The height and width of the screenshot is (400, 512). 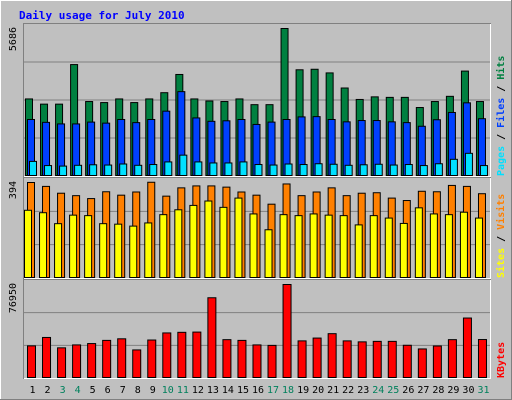 I want to click on panel-max-label: 76950, so click(x=13, y=298).